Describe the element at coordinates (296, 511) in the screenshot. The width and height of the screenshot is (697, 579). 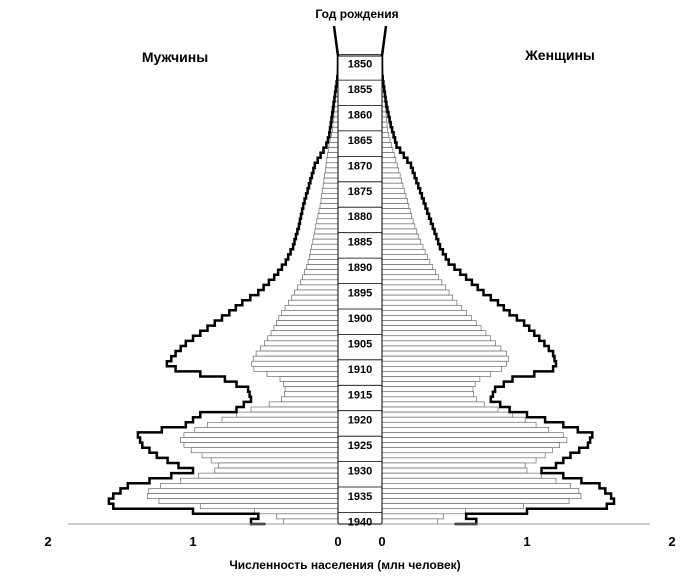
I see `male-bar-1938` at that location.